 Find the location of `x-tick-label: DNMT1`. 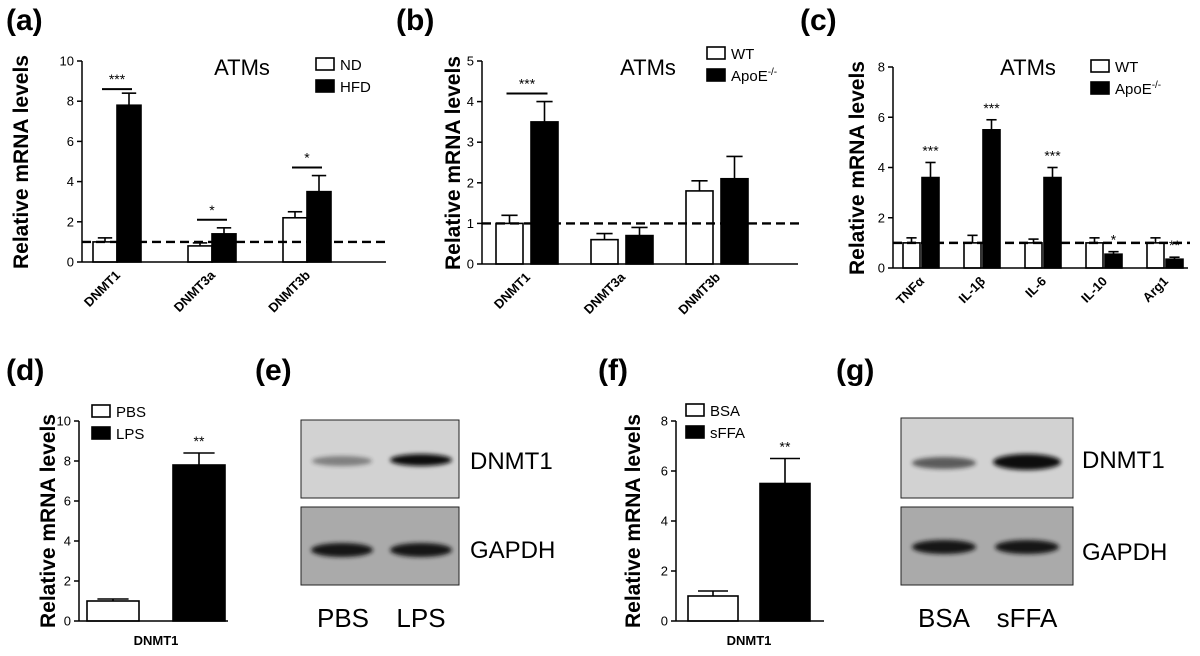

x-tick-label: DNMT1 is located at coordinates (749, 640).